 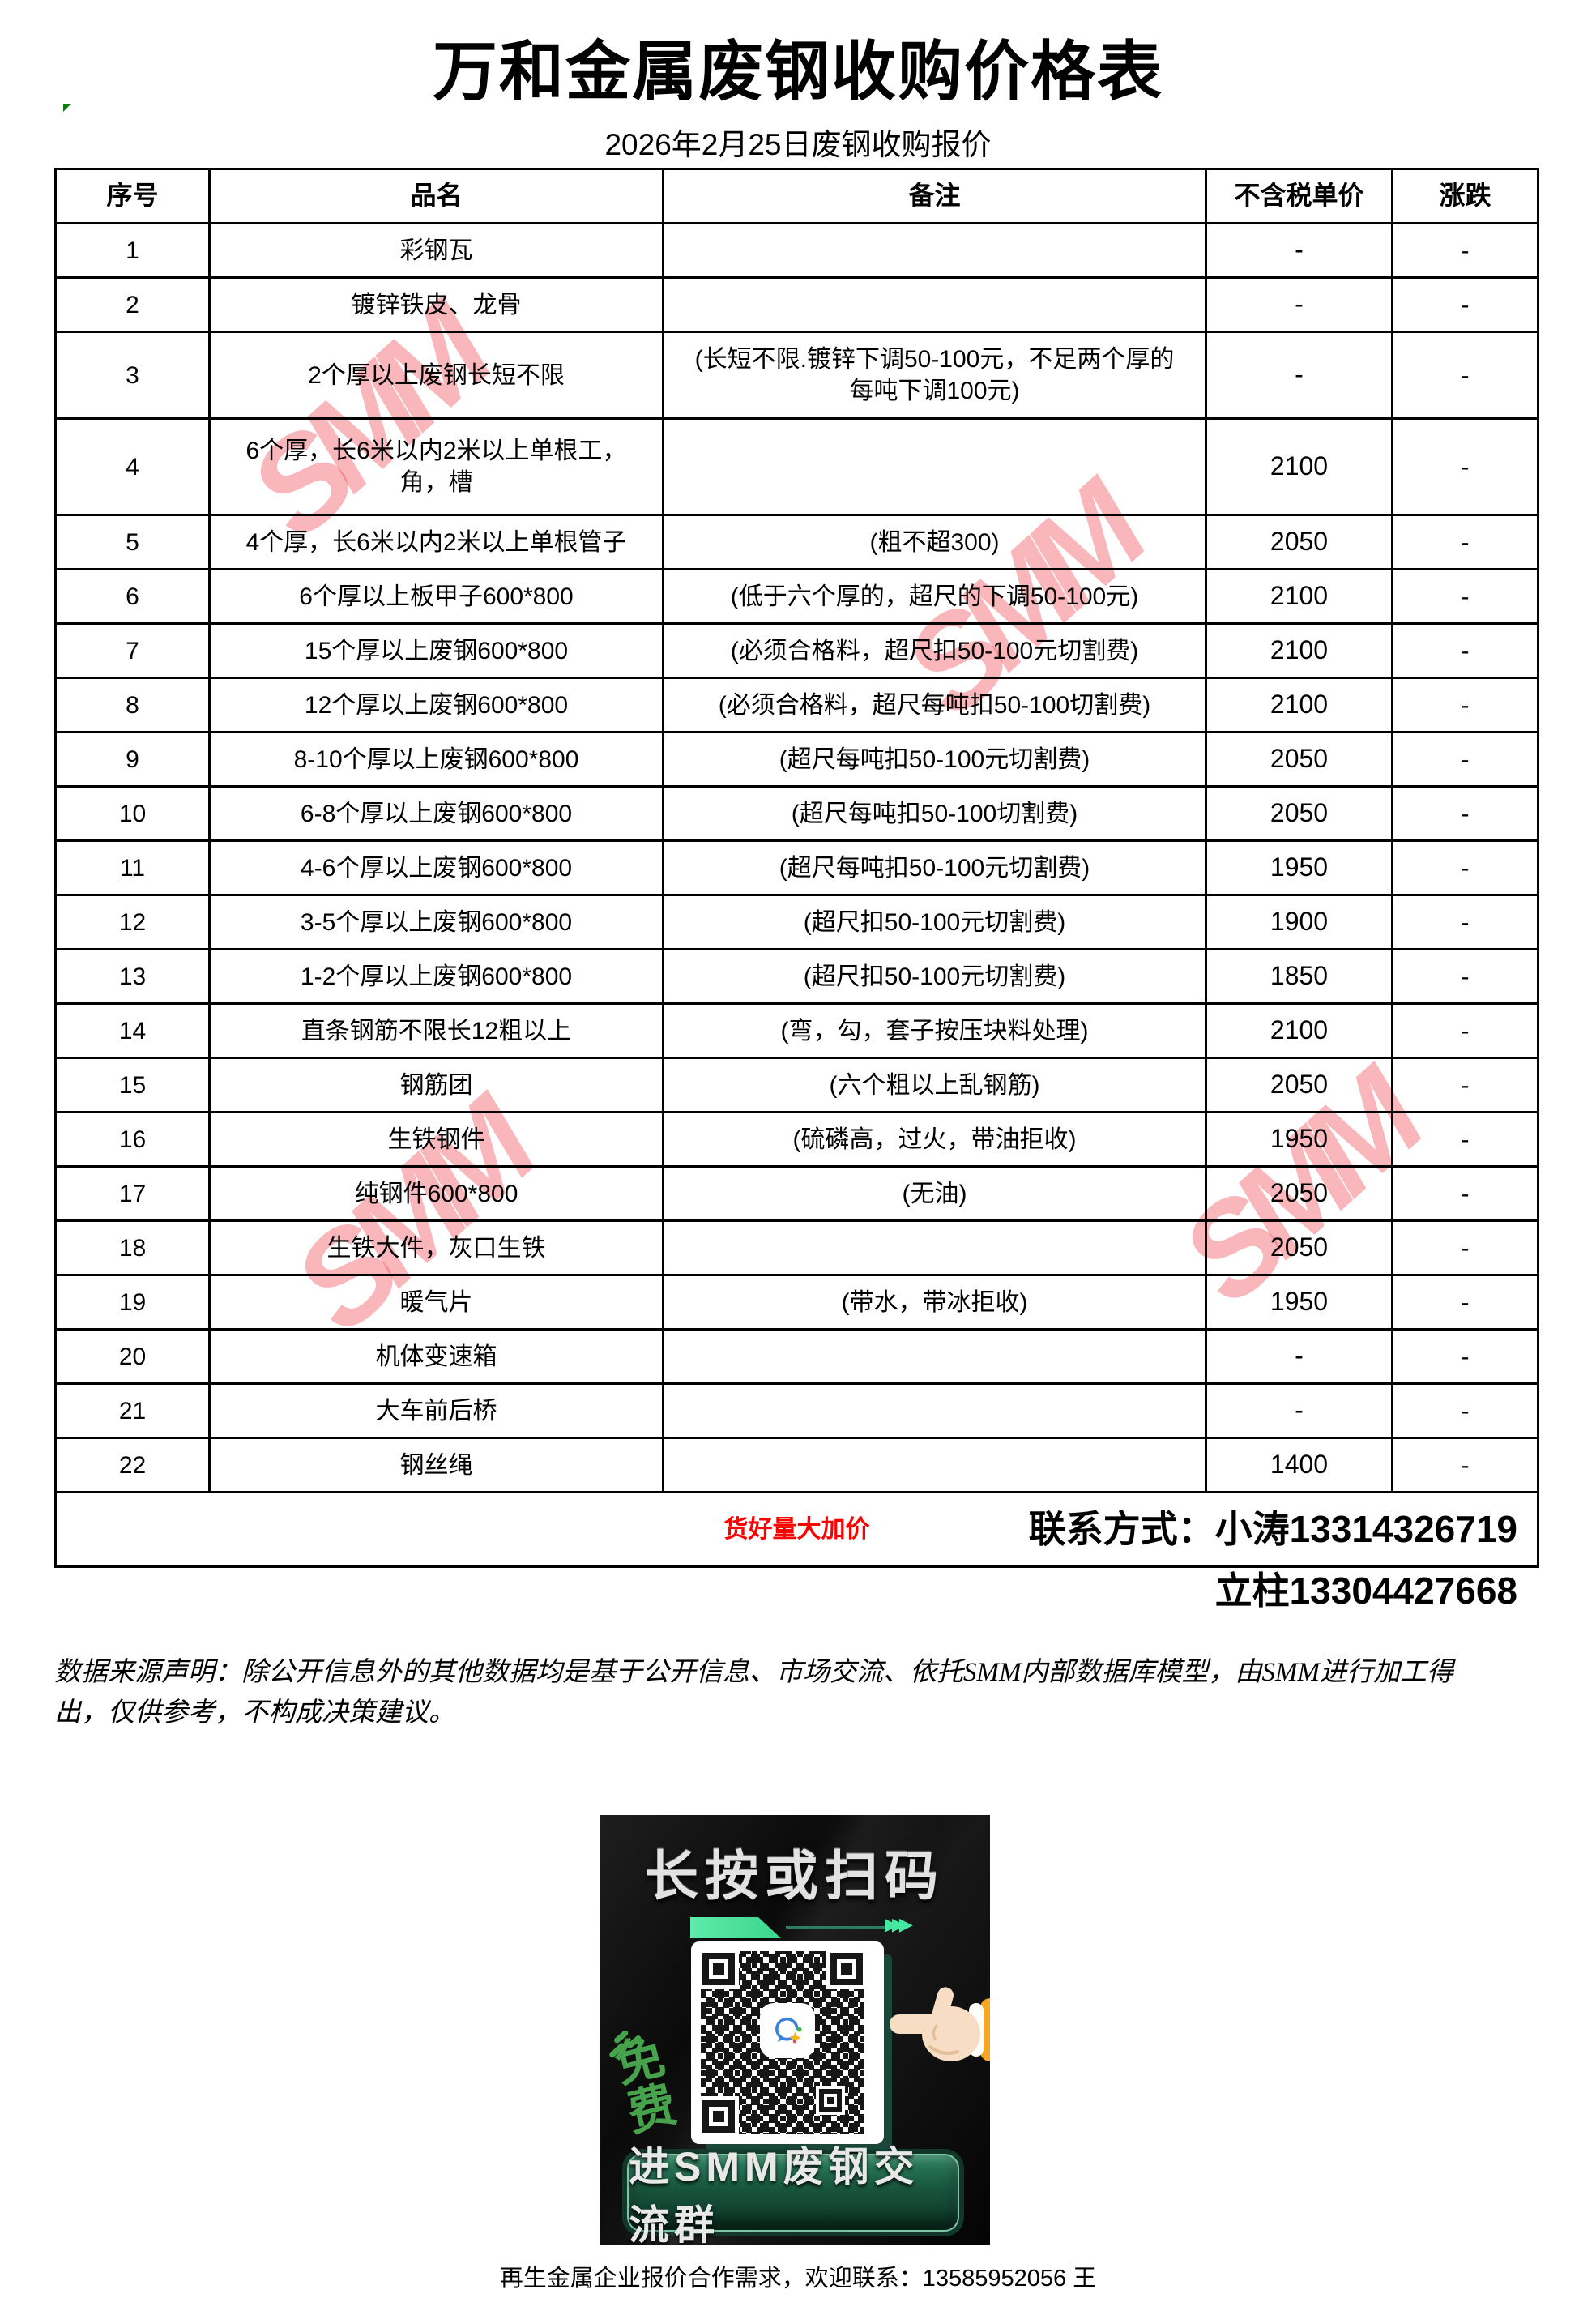 What do you see at coordinates (436, 1085) in the screenshot?
I see `cell-name: 钢筋团` at bounding box center [436, 1085].